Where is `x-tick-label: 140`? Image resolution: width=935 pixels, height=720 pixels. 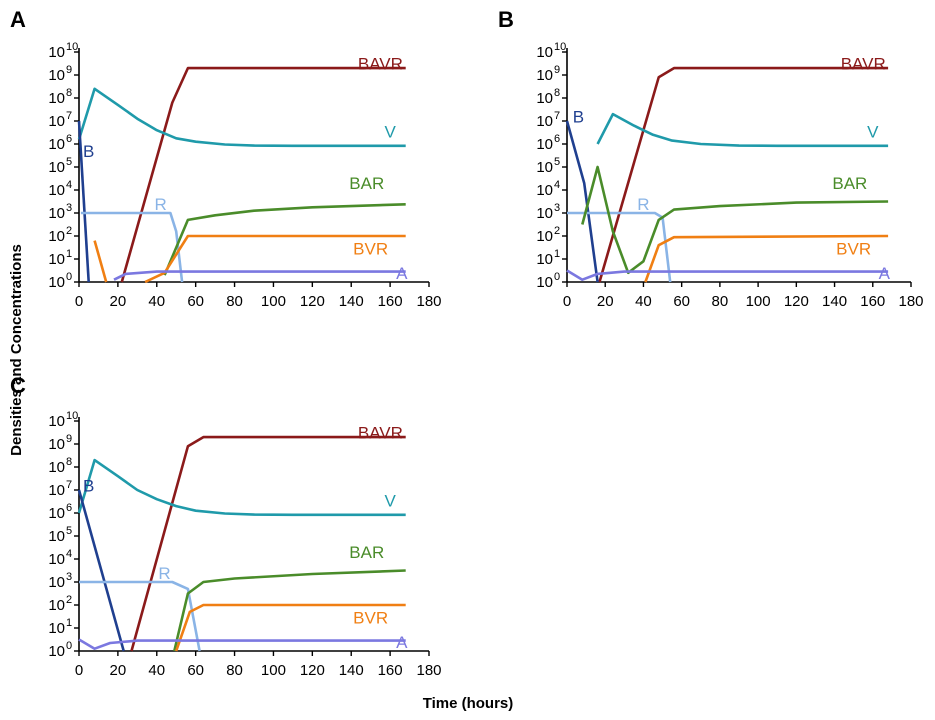 x-tick-label: 140 is located at coordinates (351, 301).